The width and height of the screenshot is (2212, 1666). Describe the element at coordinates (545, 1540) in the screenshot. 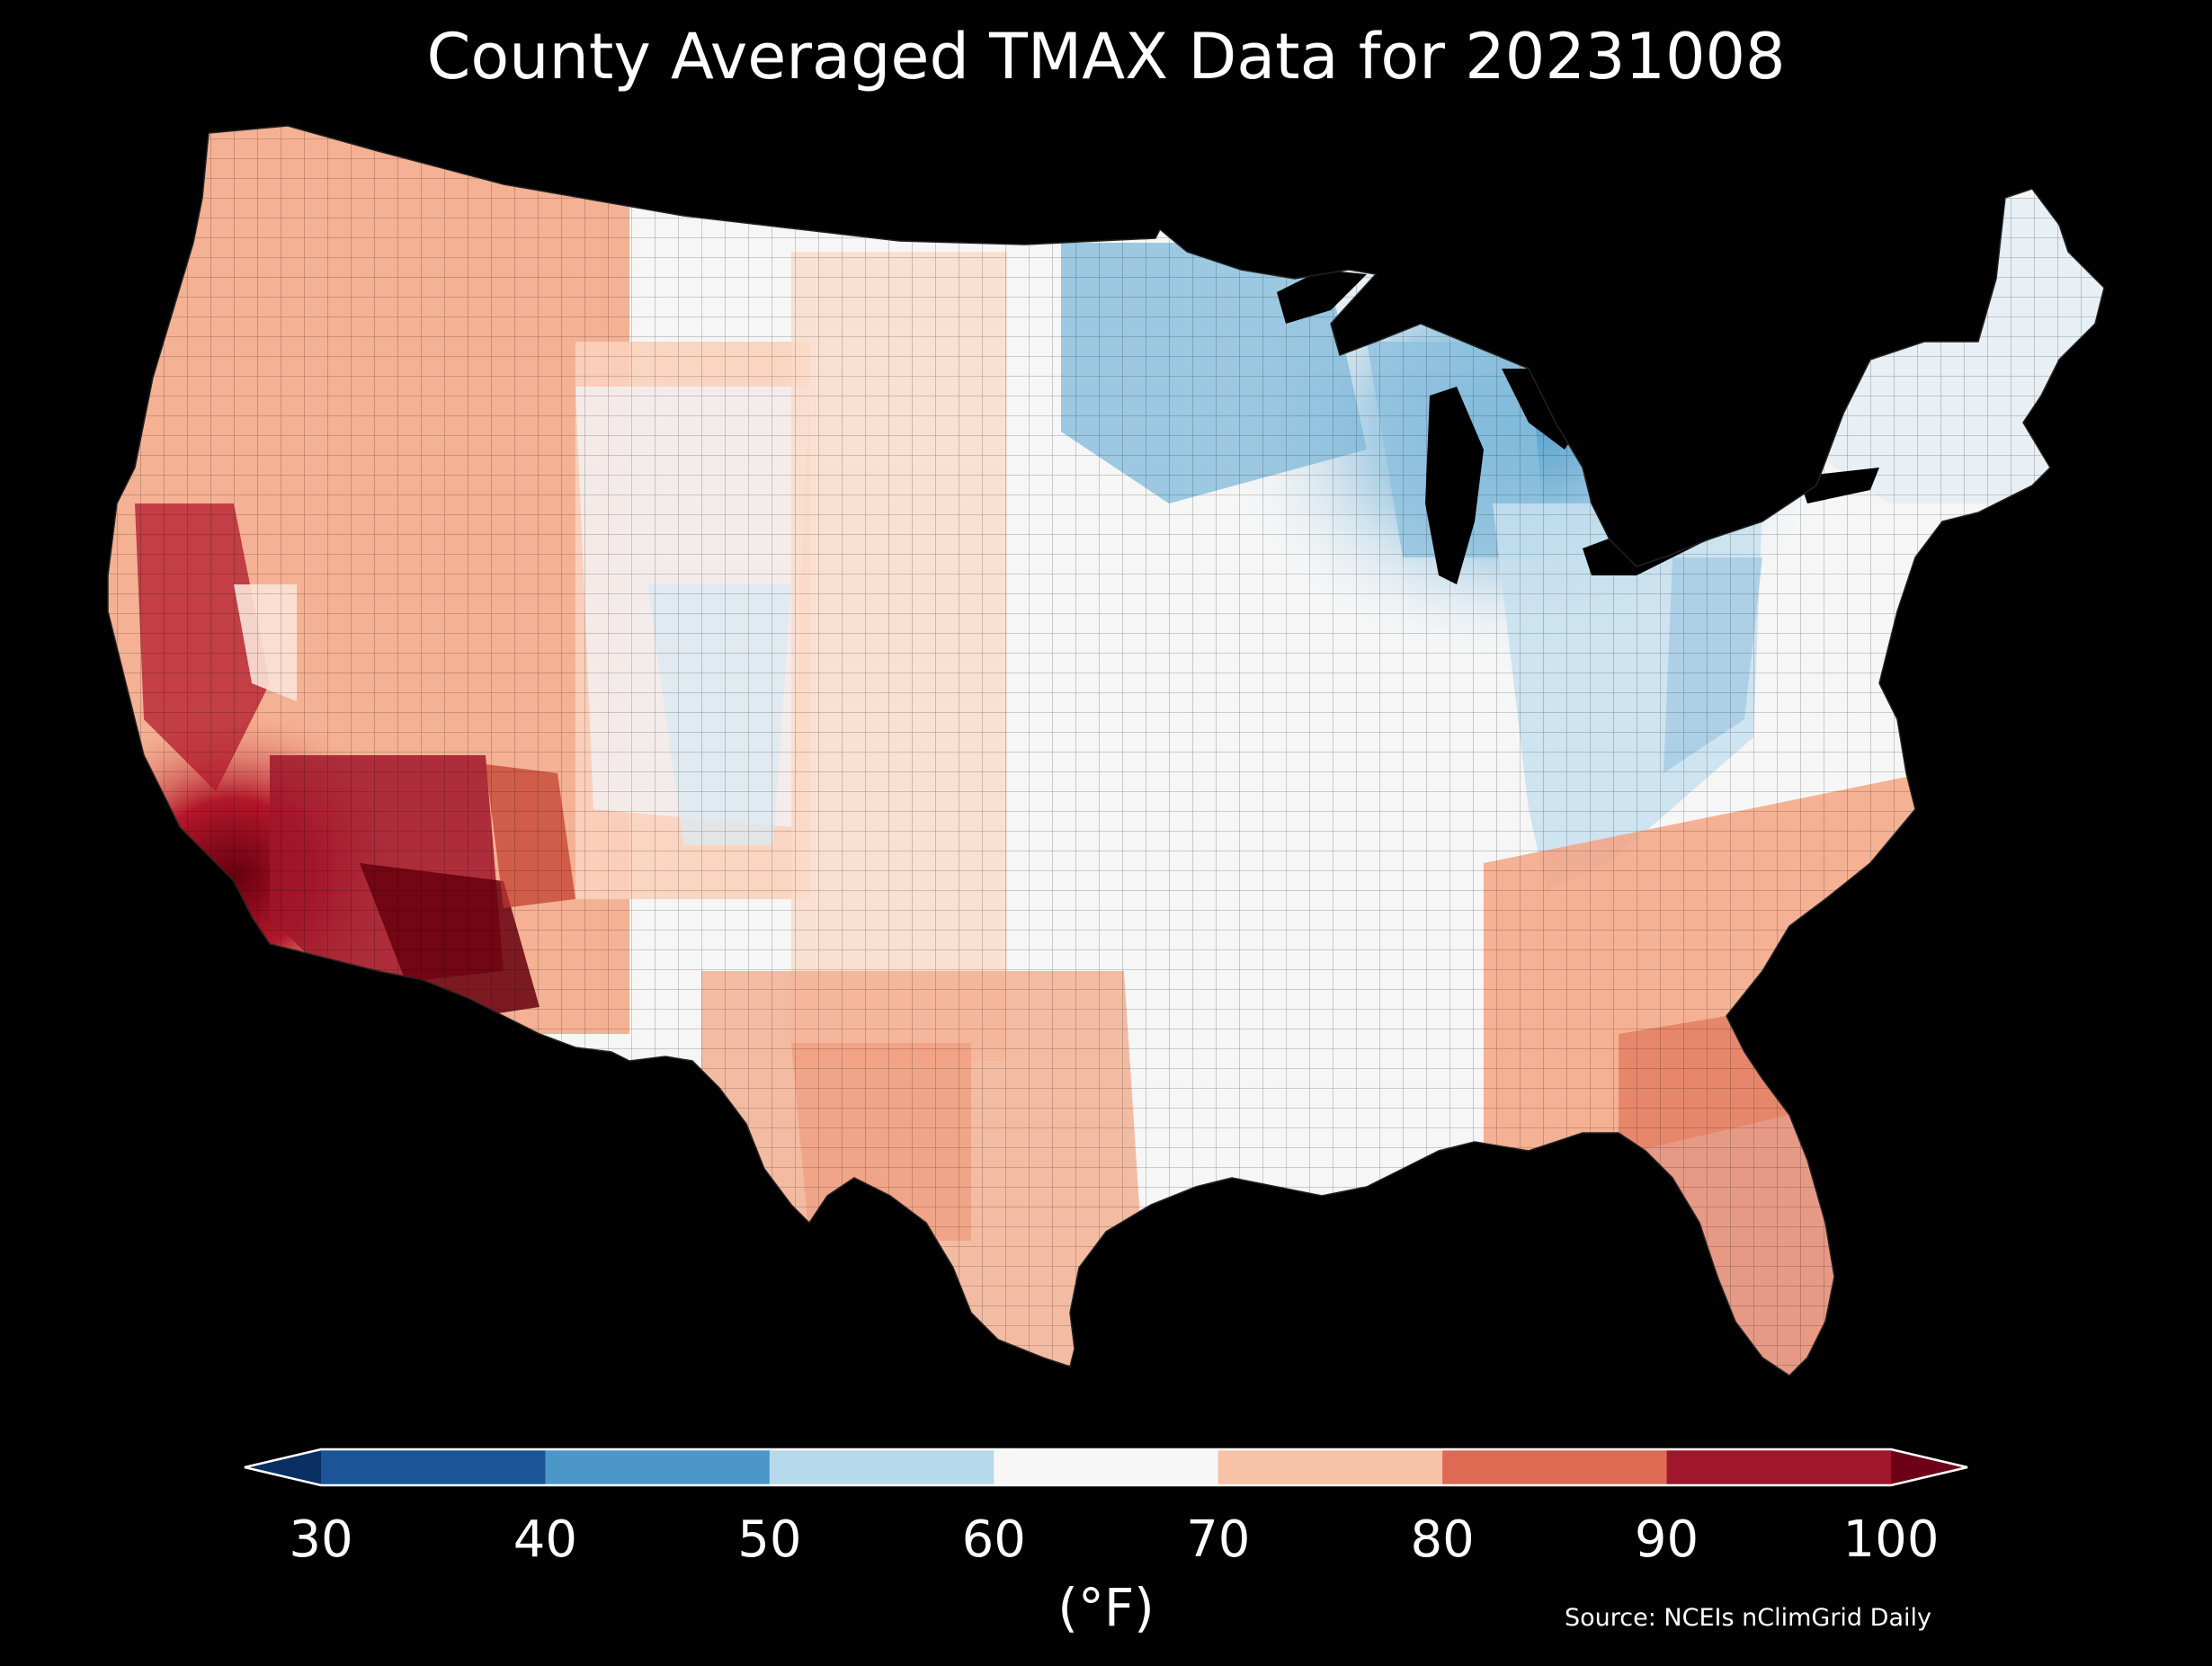

I see `colorbar-tick-40: 40` at that location.